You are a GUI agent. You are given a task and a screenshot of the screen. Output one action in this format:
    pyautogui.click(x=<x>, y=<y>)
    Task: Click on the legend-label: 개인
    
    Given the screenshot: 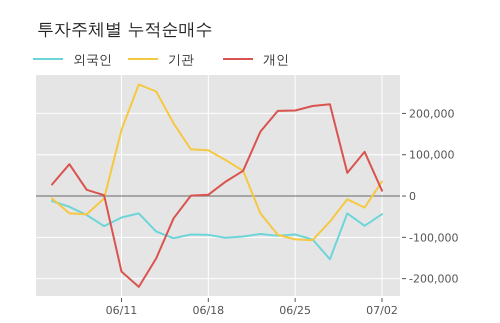 What is the action you would take?
    pyautogui.click(x=276, y=60)
    